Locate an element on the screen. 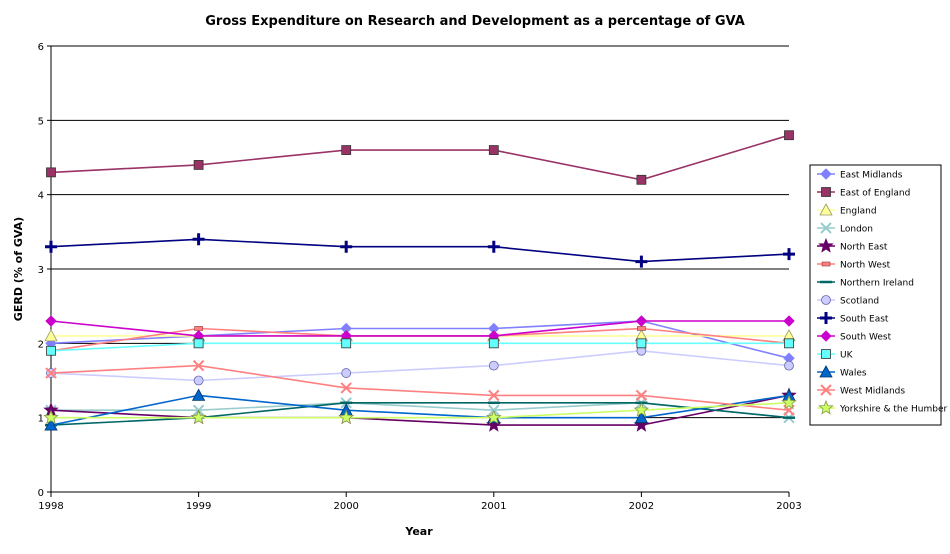 Image resolution: width=950 pixels, height=554 pixels. legend-item-west-midlands: West Midlands is located at coordinates (861, 390).